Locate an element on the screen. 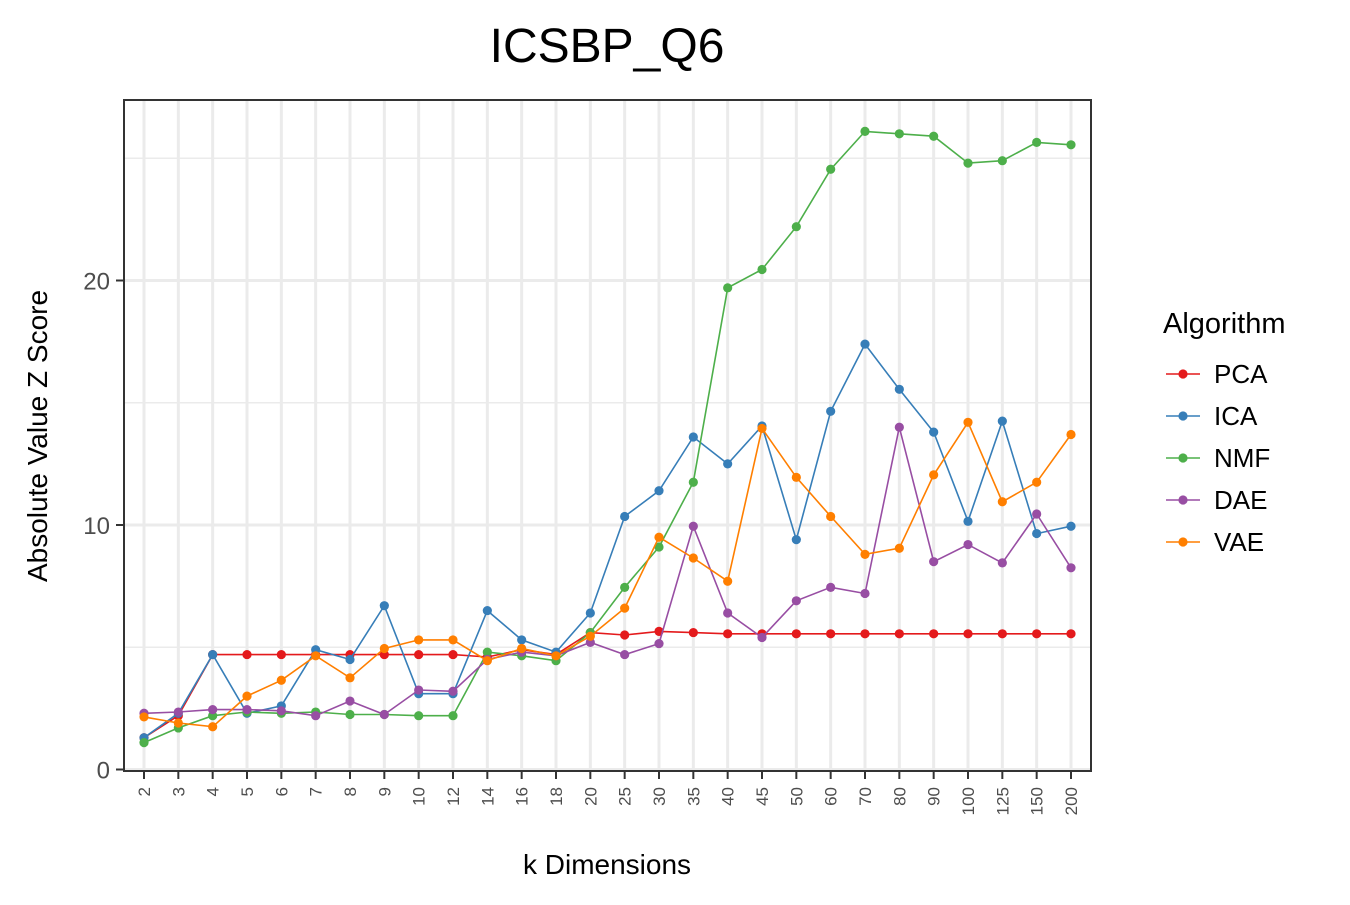  legend-item-ica: ICA is located at coordinates (1212, 416).